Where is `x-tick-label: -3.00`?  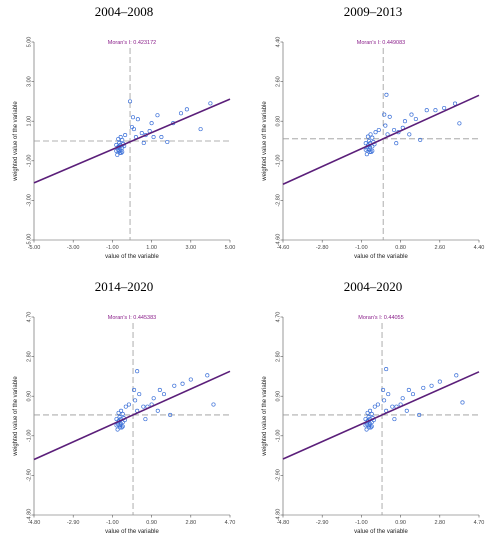 x-tick-label: -3.00 is located at coordinates (73, 248).